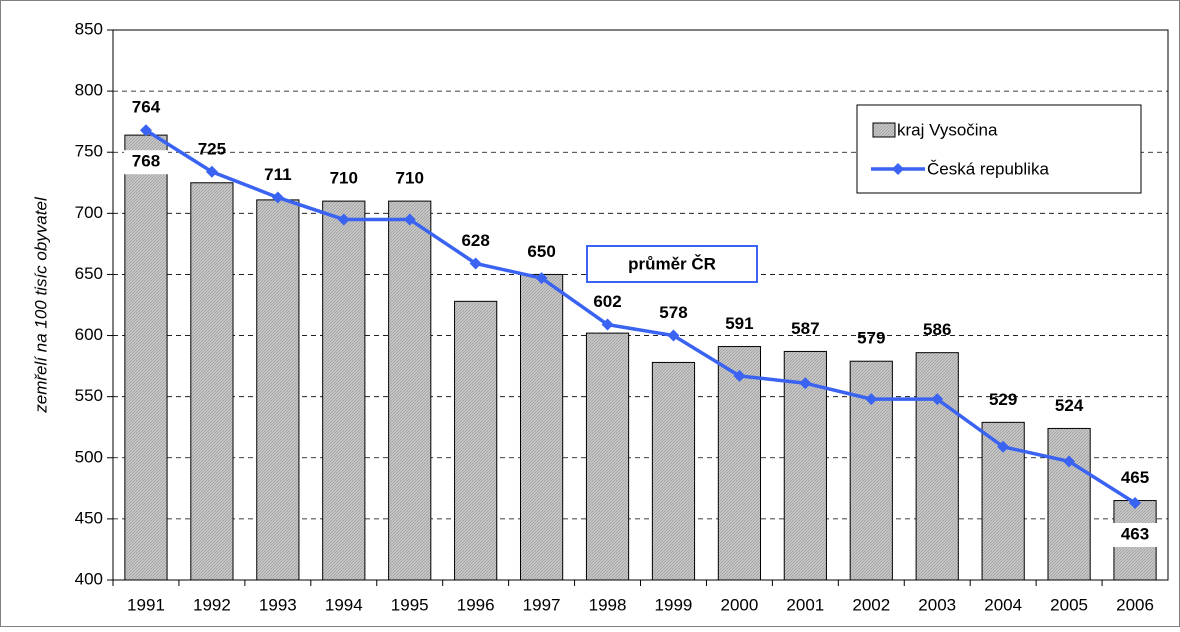  I want to click on x-tick-label: 1996, so click(476, 604).